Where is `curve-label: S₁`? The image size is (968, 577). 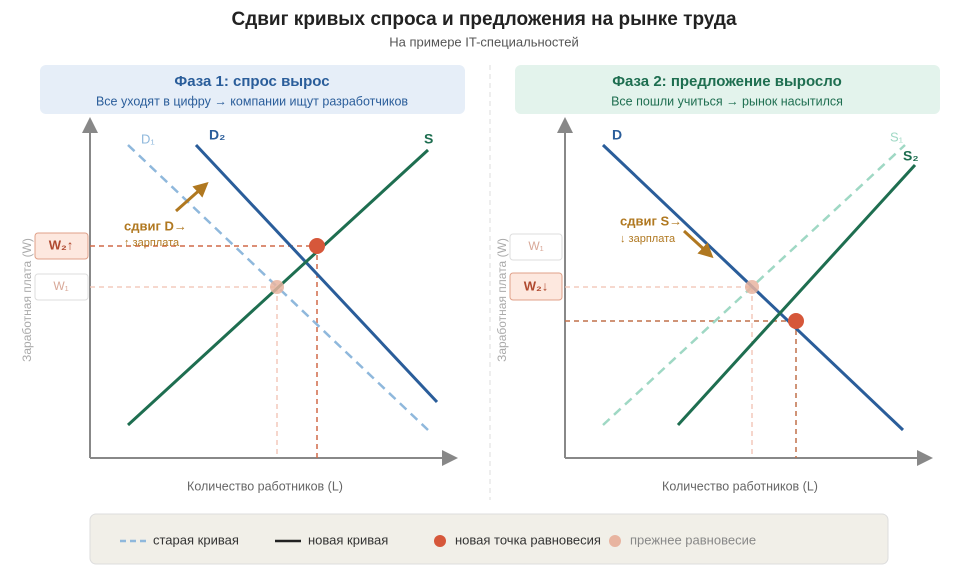
curve-label: S₁ is located at coordinates (897, 136).